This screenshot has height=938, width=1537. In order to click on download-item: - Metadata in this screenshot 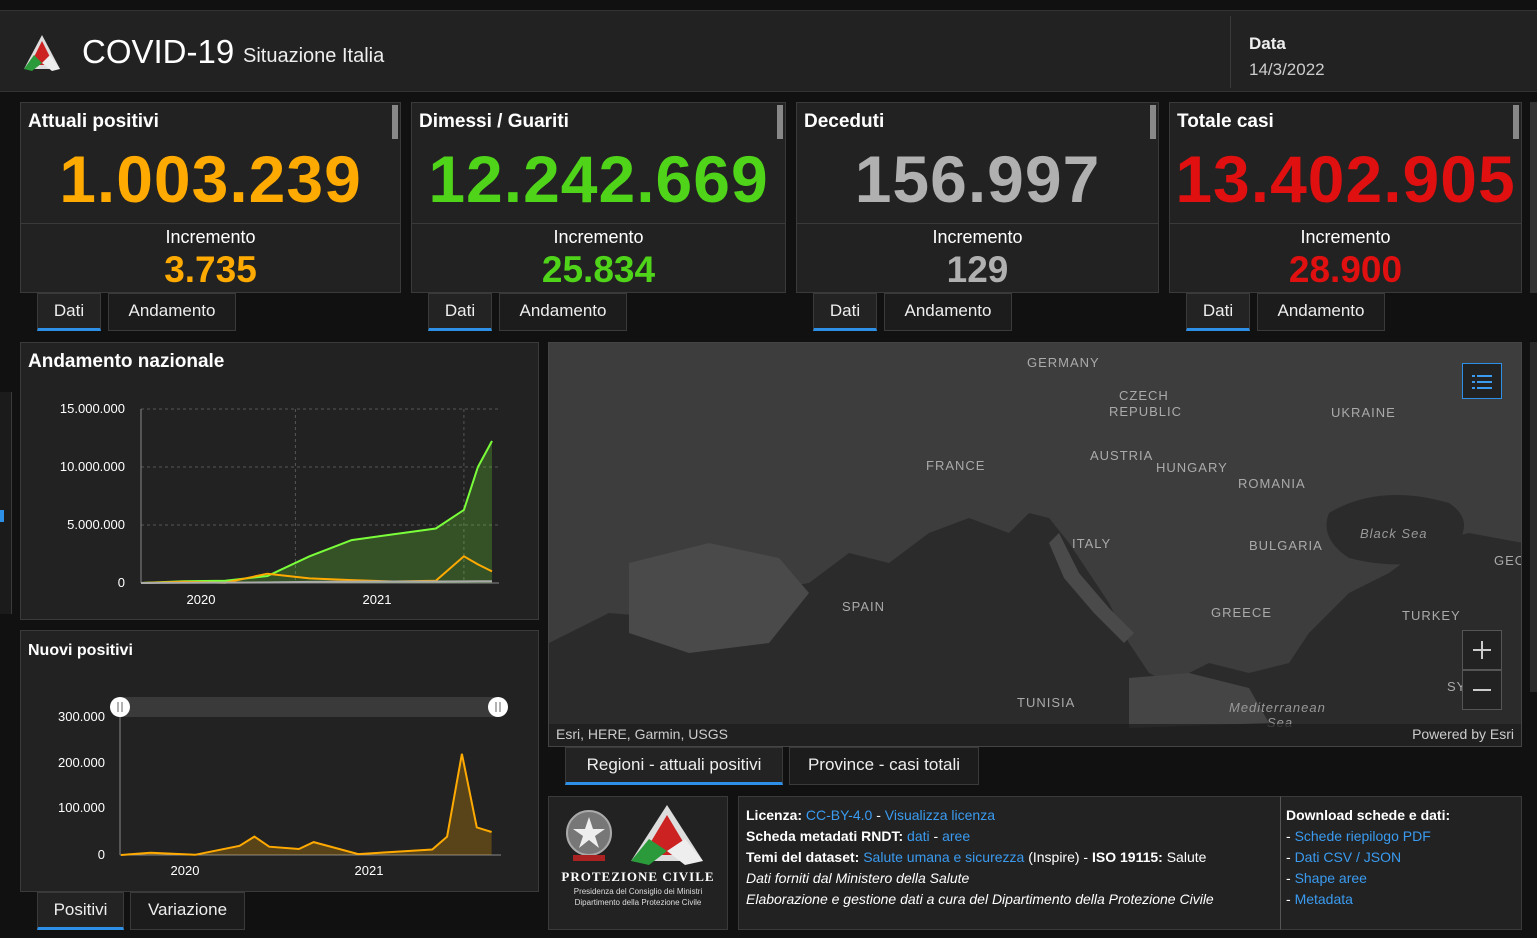, I will do `click(1319, 899)`.